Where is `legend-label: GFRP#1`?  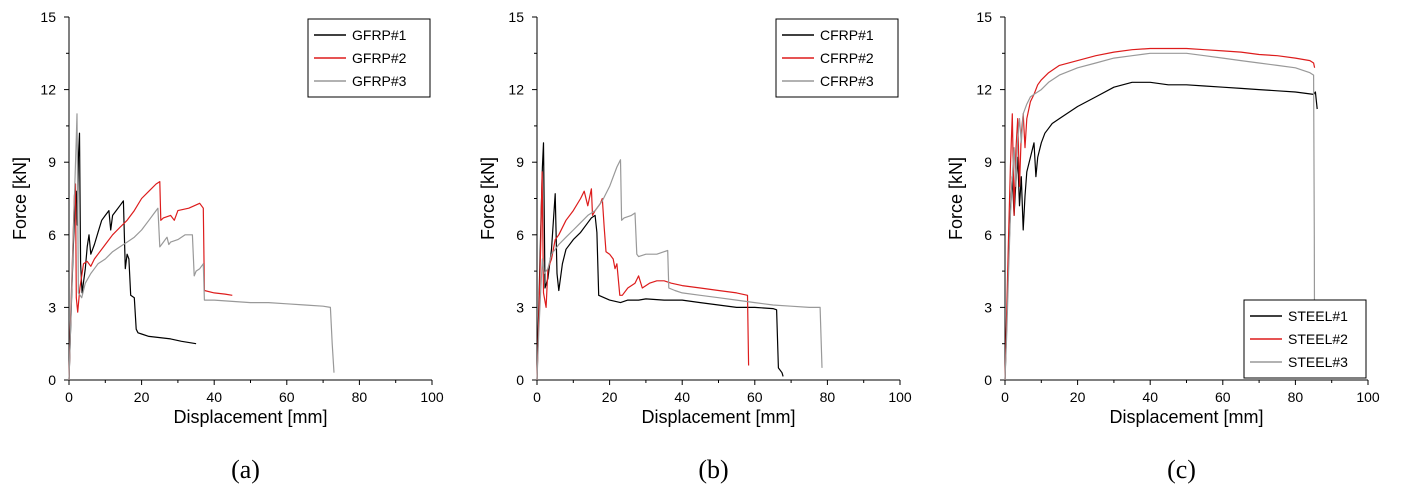 legend-label: GFRP#1 is located at coordinates (379, 35).